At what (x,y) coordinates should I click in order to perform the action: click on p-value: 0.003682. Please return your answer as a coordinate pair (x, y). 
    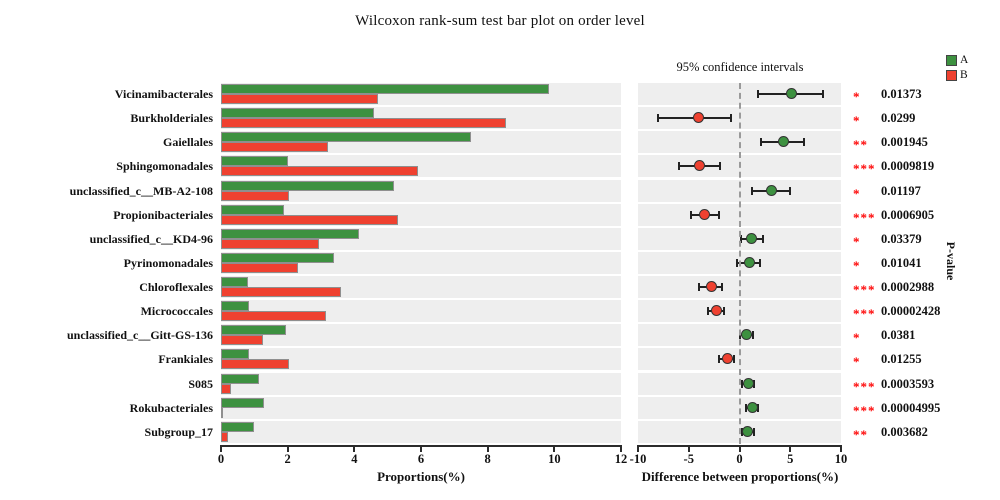
    Looking at the image, I should click on (904, 431).